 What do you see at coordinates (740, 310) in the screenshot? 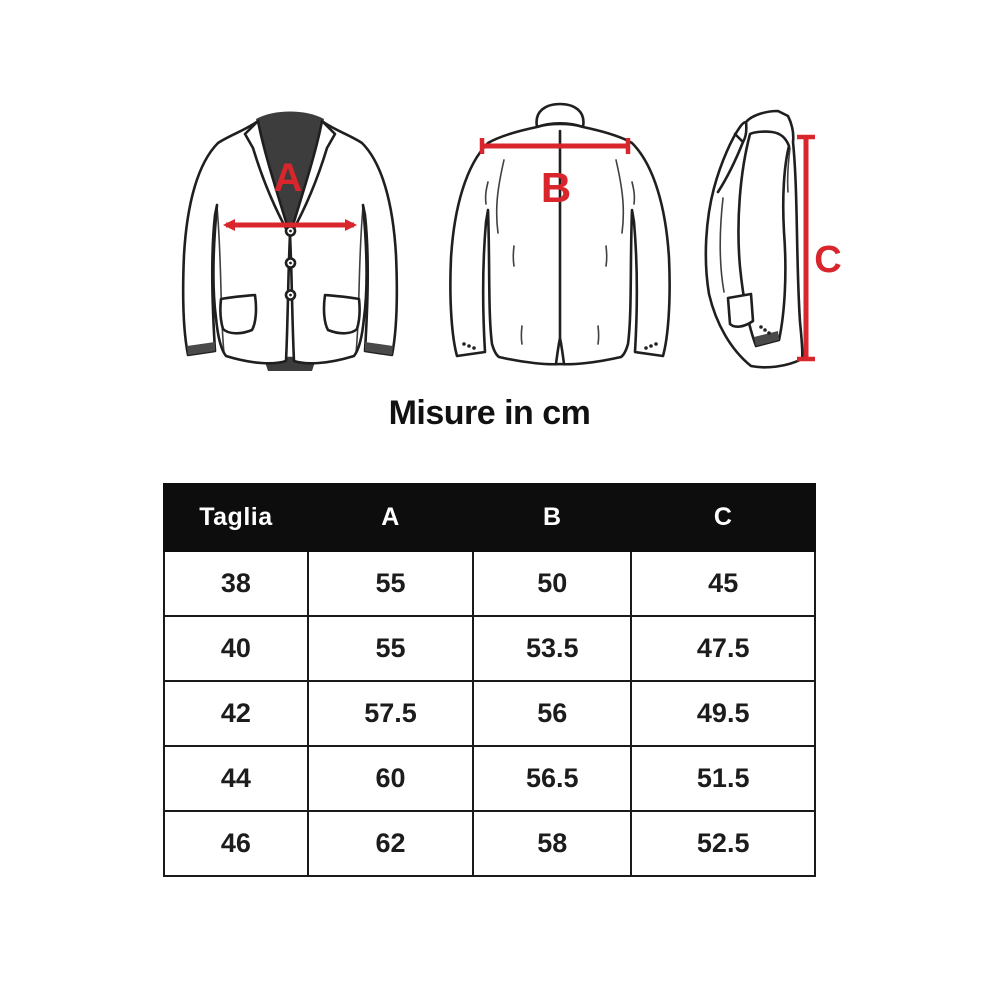
I see `side-pocket` at bounding box center [740, 310].